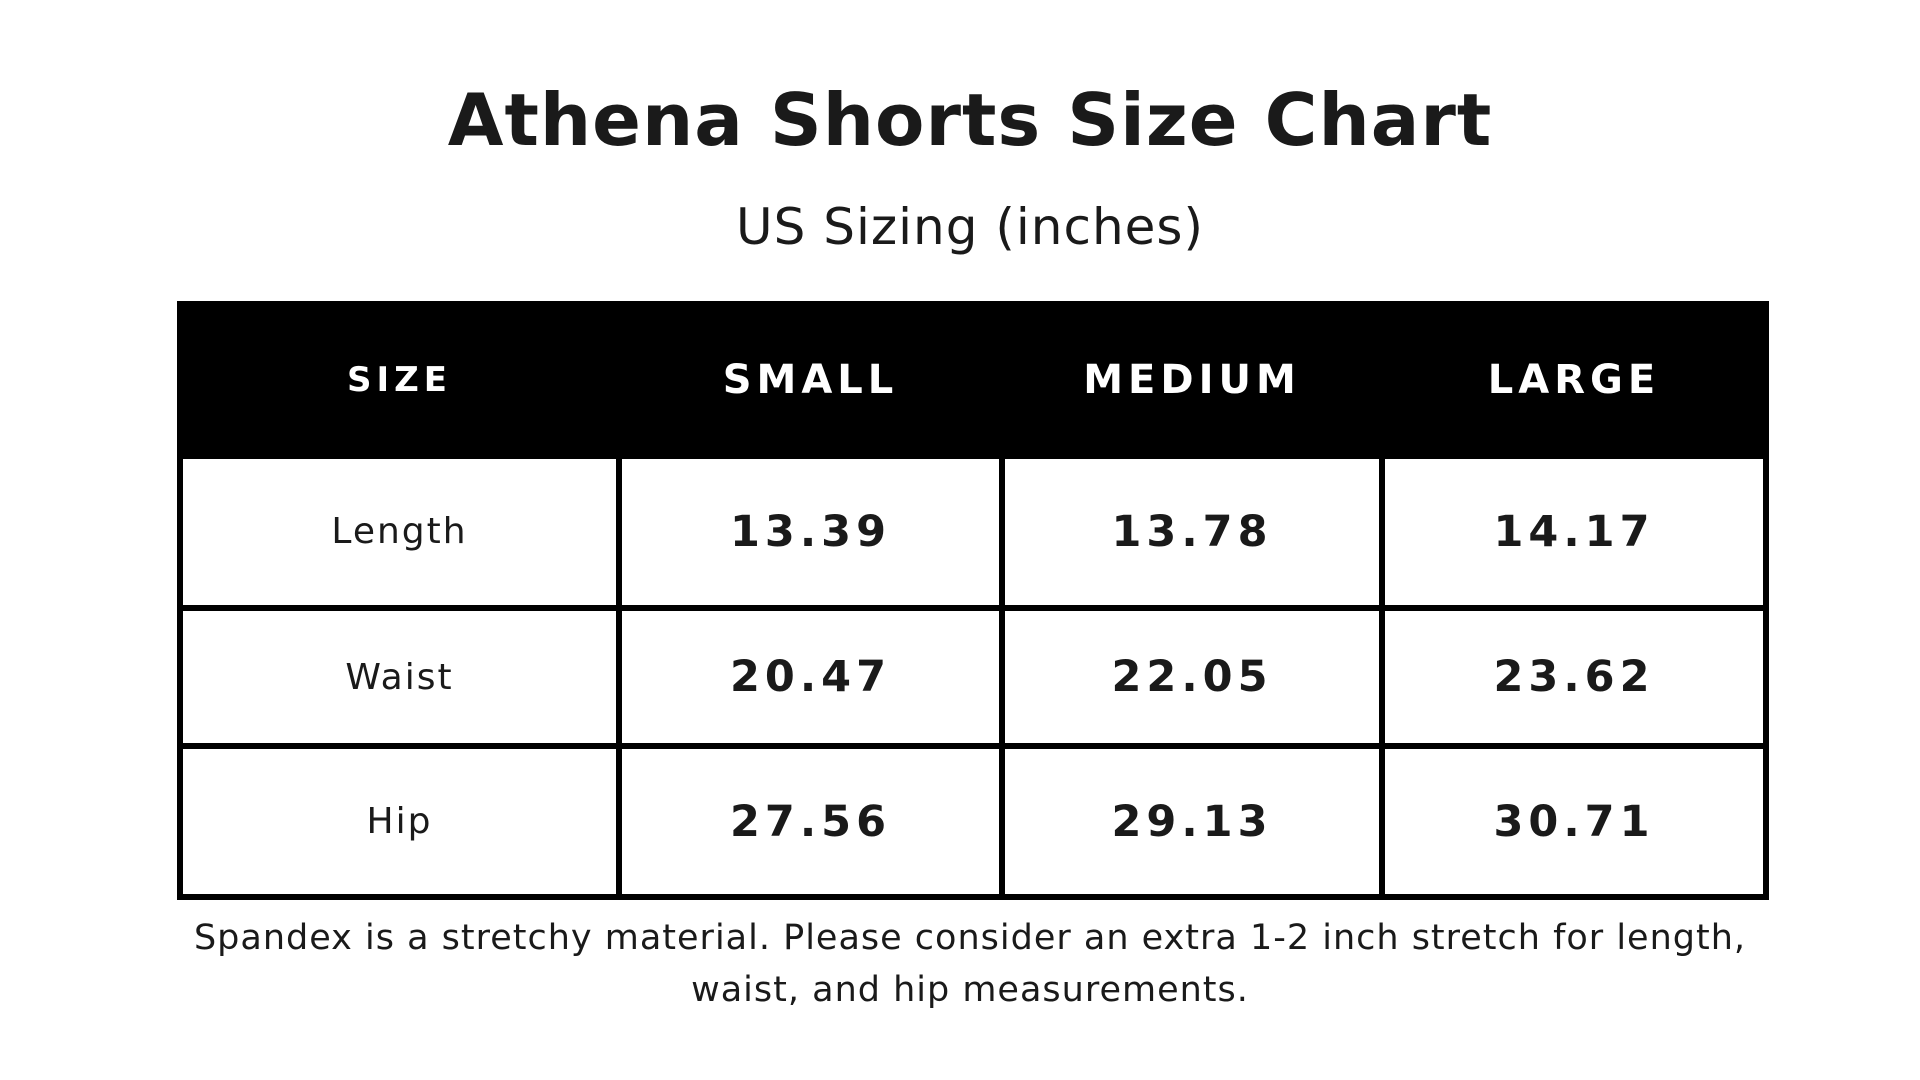 The image size is (1920, 1080). Describe the element at coordinates (1192, 821) in the screenshot. I see `cell-hip-medium: 29.13` at that location.